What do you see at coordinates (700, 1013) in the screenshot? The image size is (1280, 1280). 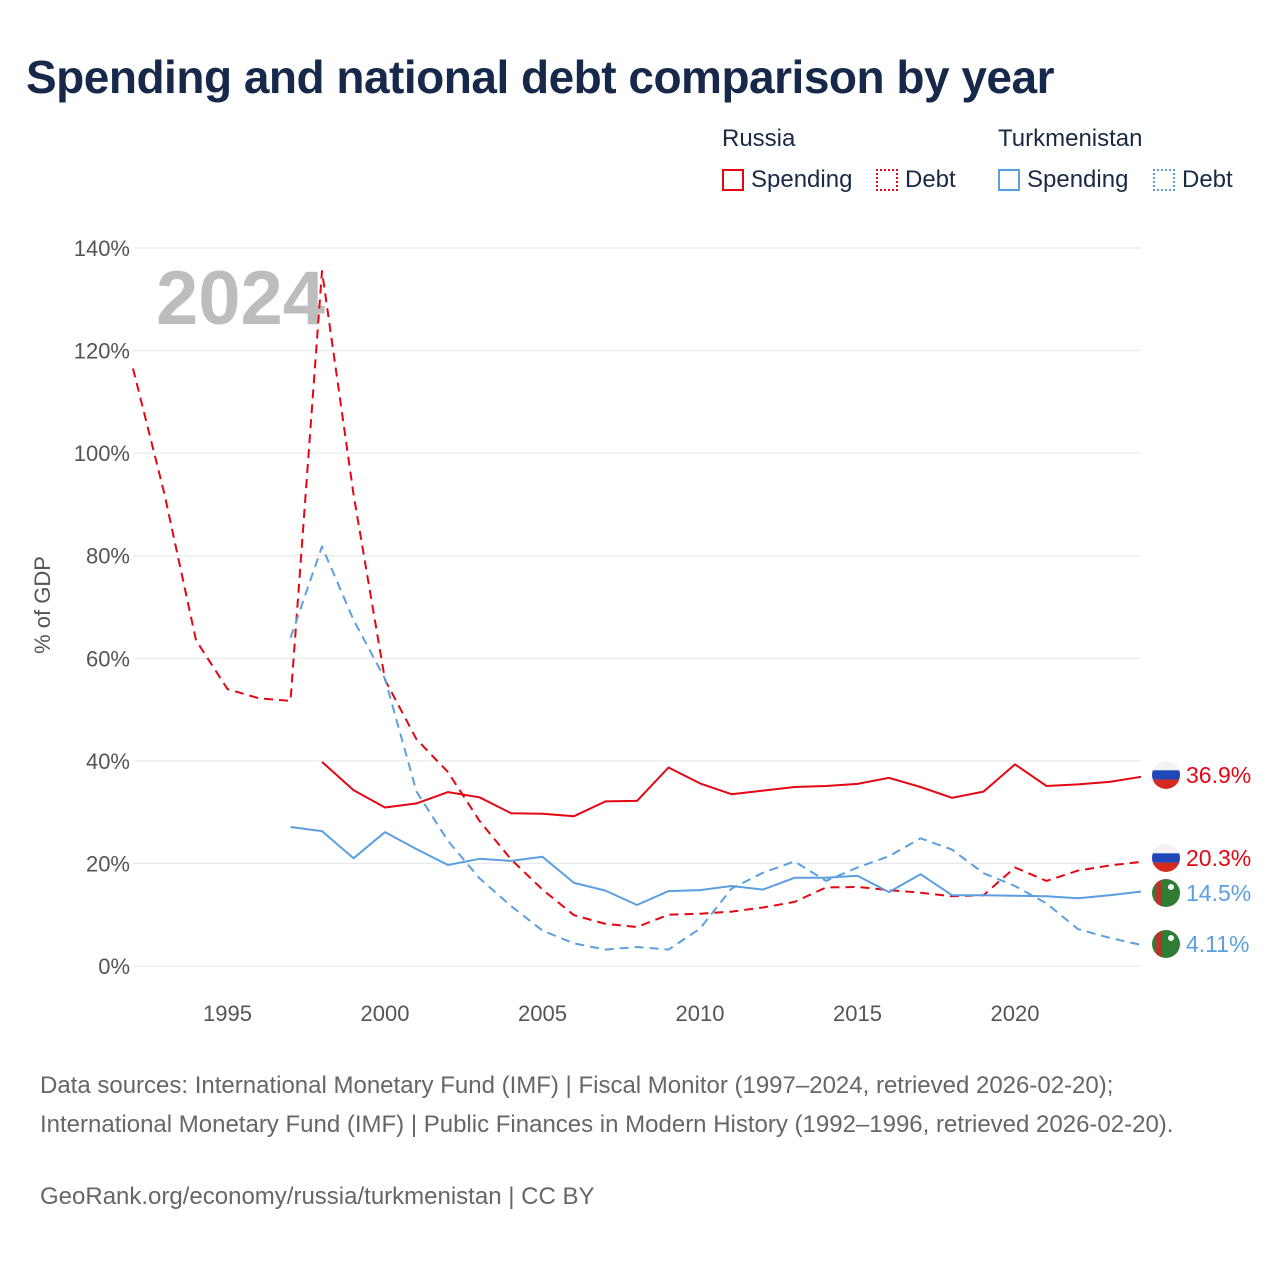 I see `x-tick-label: 2010` at bounding box center [700, 1013].